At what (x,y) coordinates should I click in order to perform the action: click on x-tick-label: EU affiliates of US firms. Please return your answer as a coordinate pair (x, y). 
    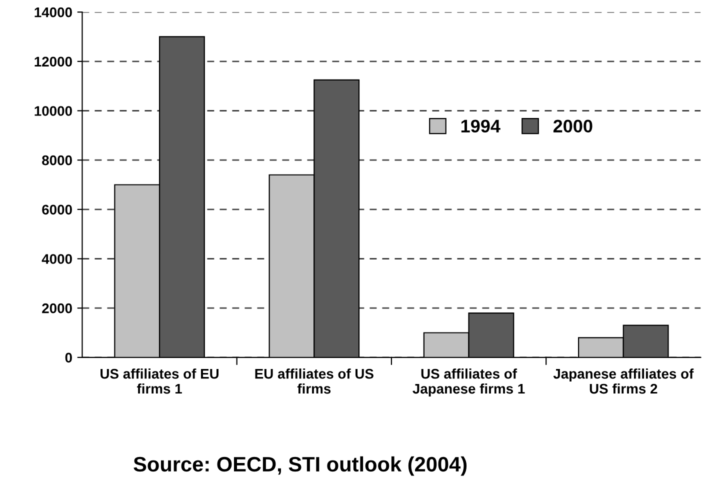
    Looking at the image, I should click on (314, 381).